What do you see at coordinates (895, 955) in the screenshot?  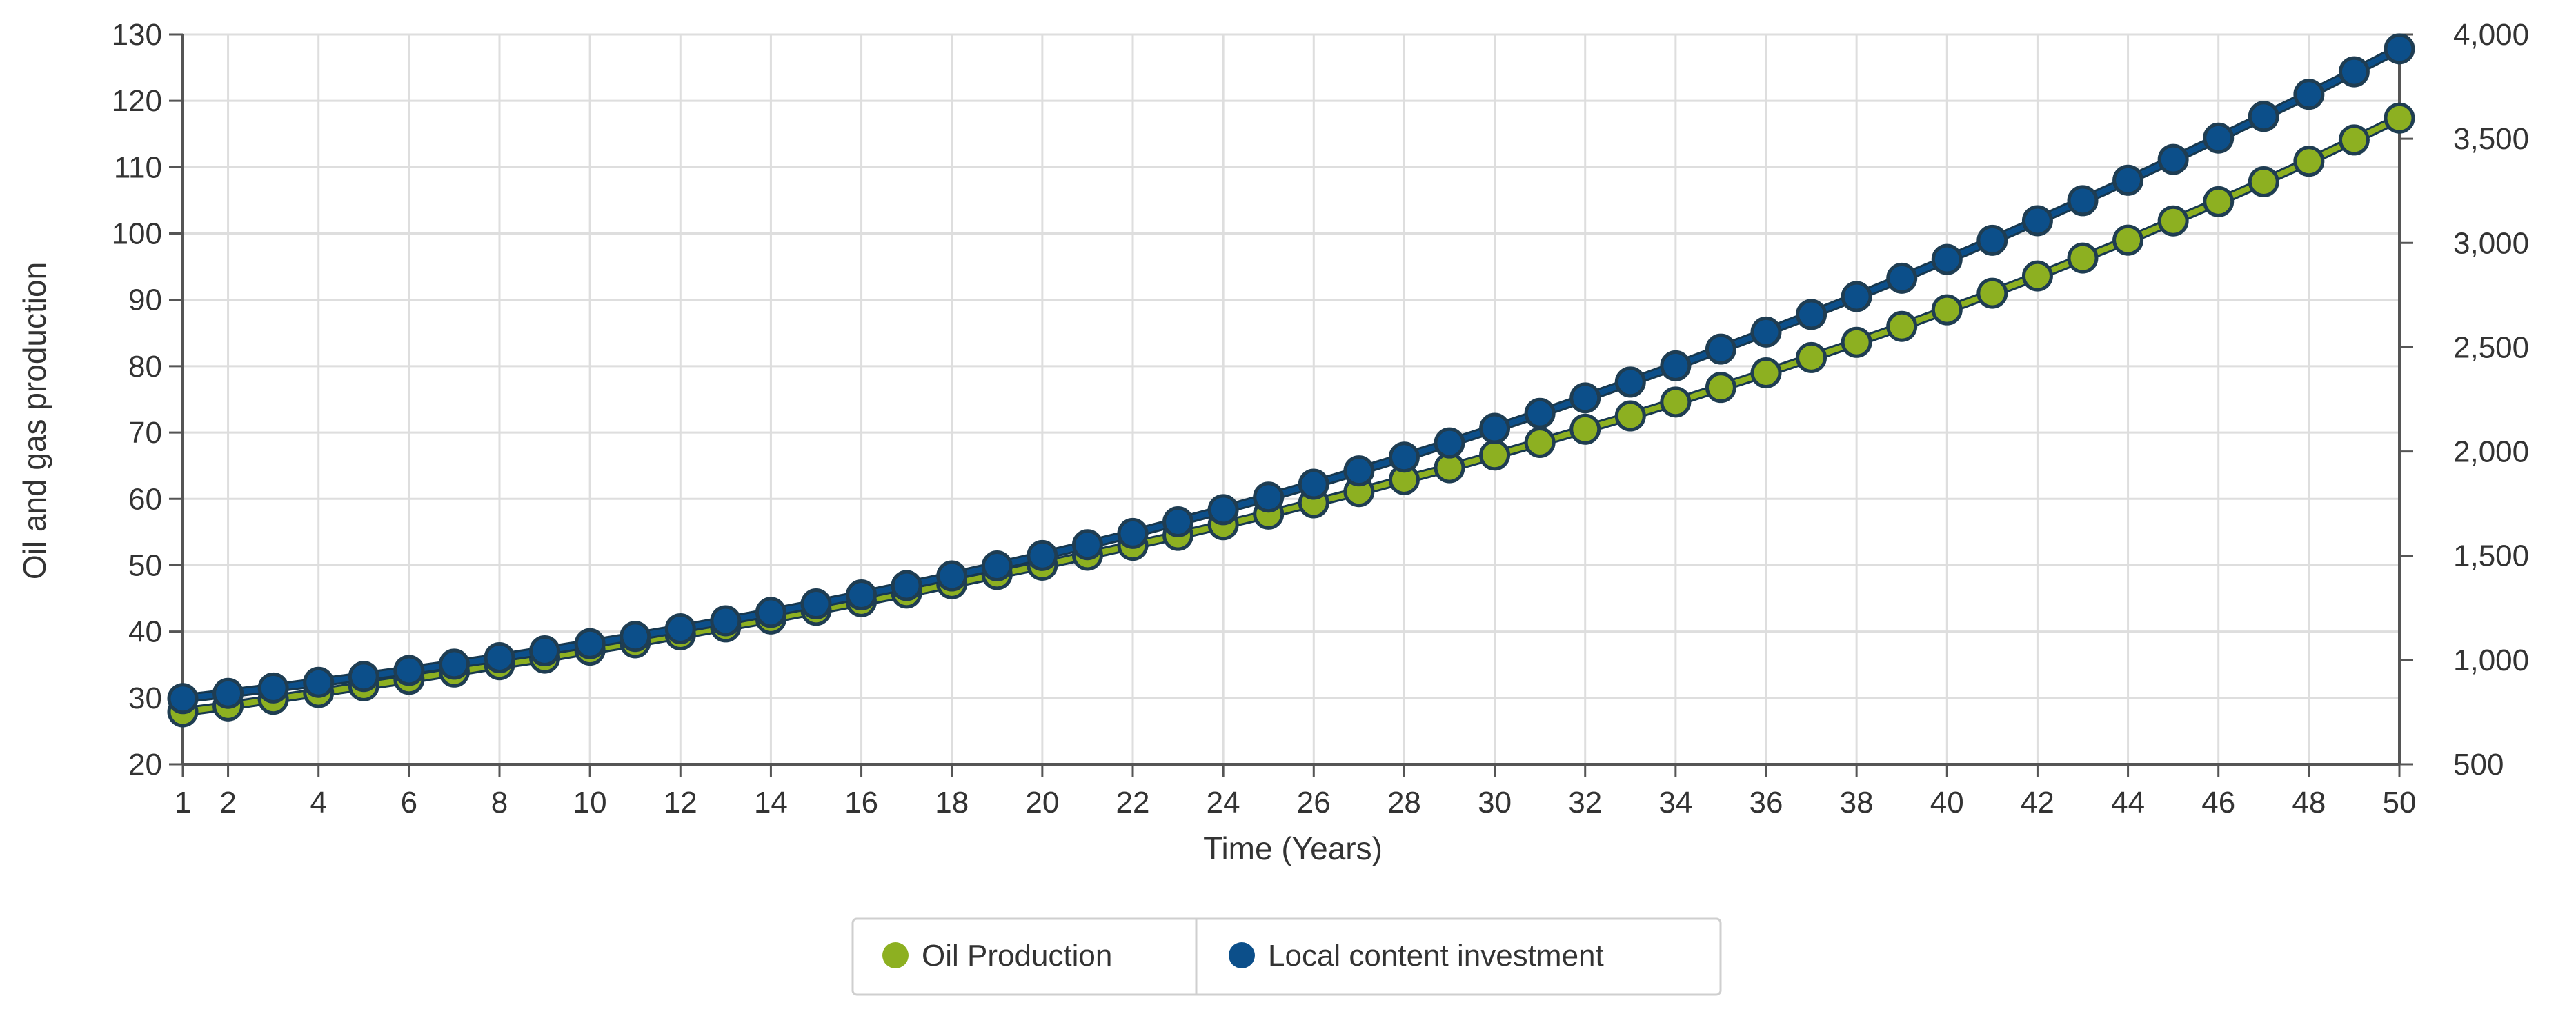 I see `legend-marker-oil-production` at bounding box center [895, 955].